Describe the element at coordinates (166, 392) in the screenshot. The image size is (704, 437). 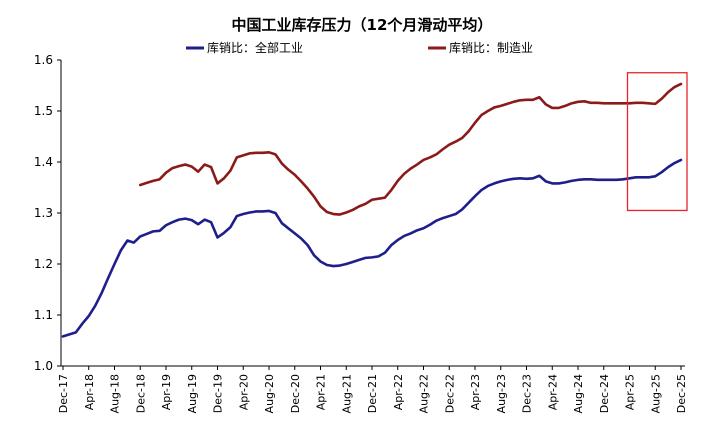
I see `x-tick-label: Apr-19` at that location.